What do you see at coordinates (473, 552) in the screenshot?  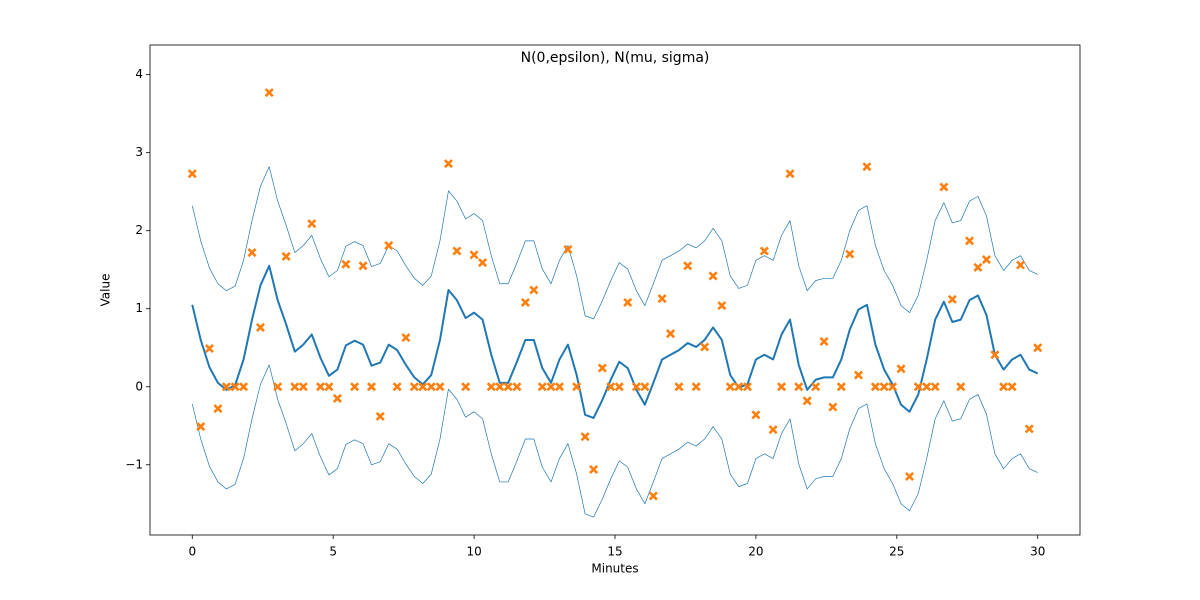 I see `x-tick-label: 10` at bounding box center [473, 552].